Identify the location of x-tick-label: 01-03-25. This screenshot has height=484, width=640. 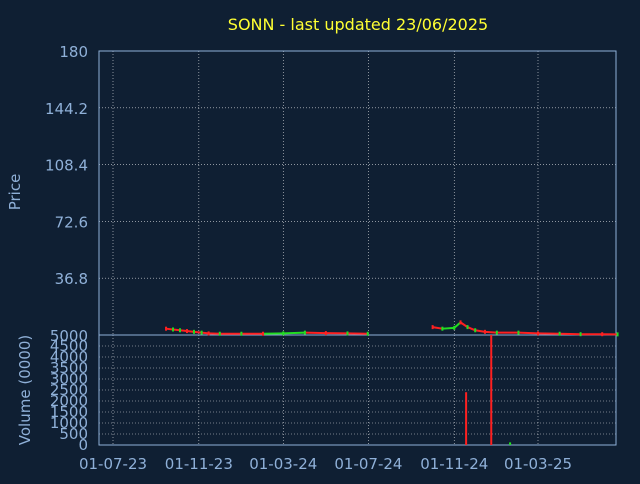
(538, 464).